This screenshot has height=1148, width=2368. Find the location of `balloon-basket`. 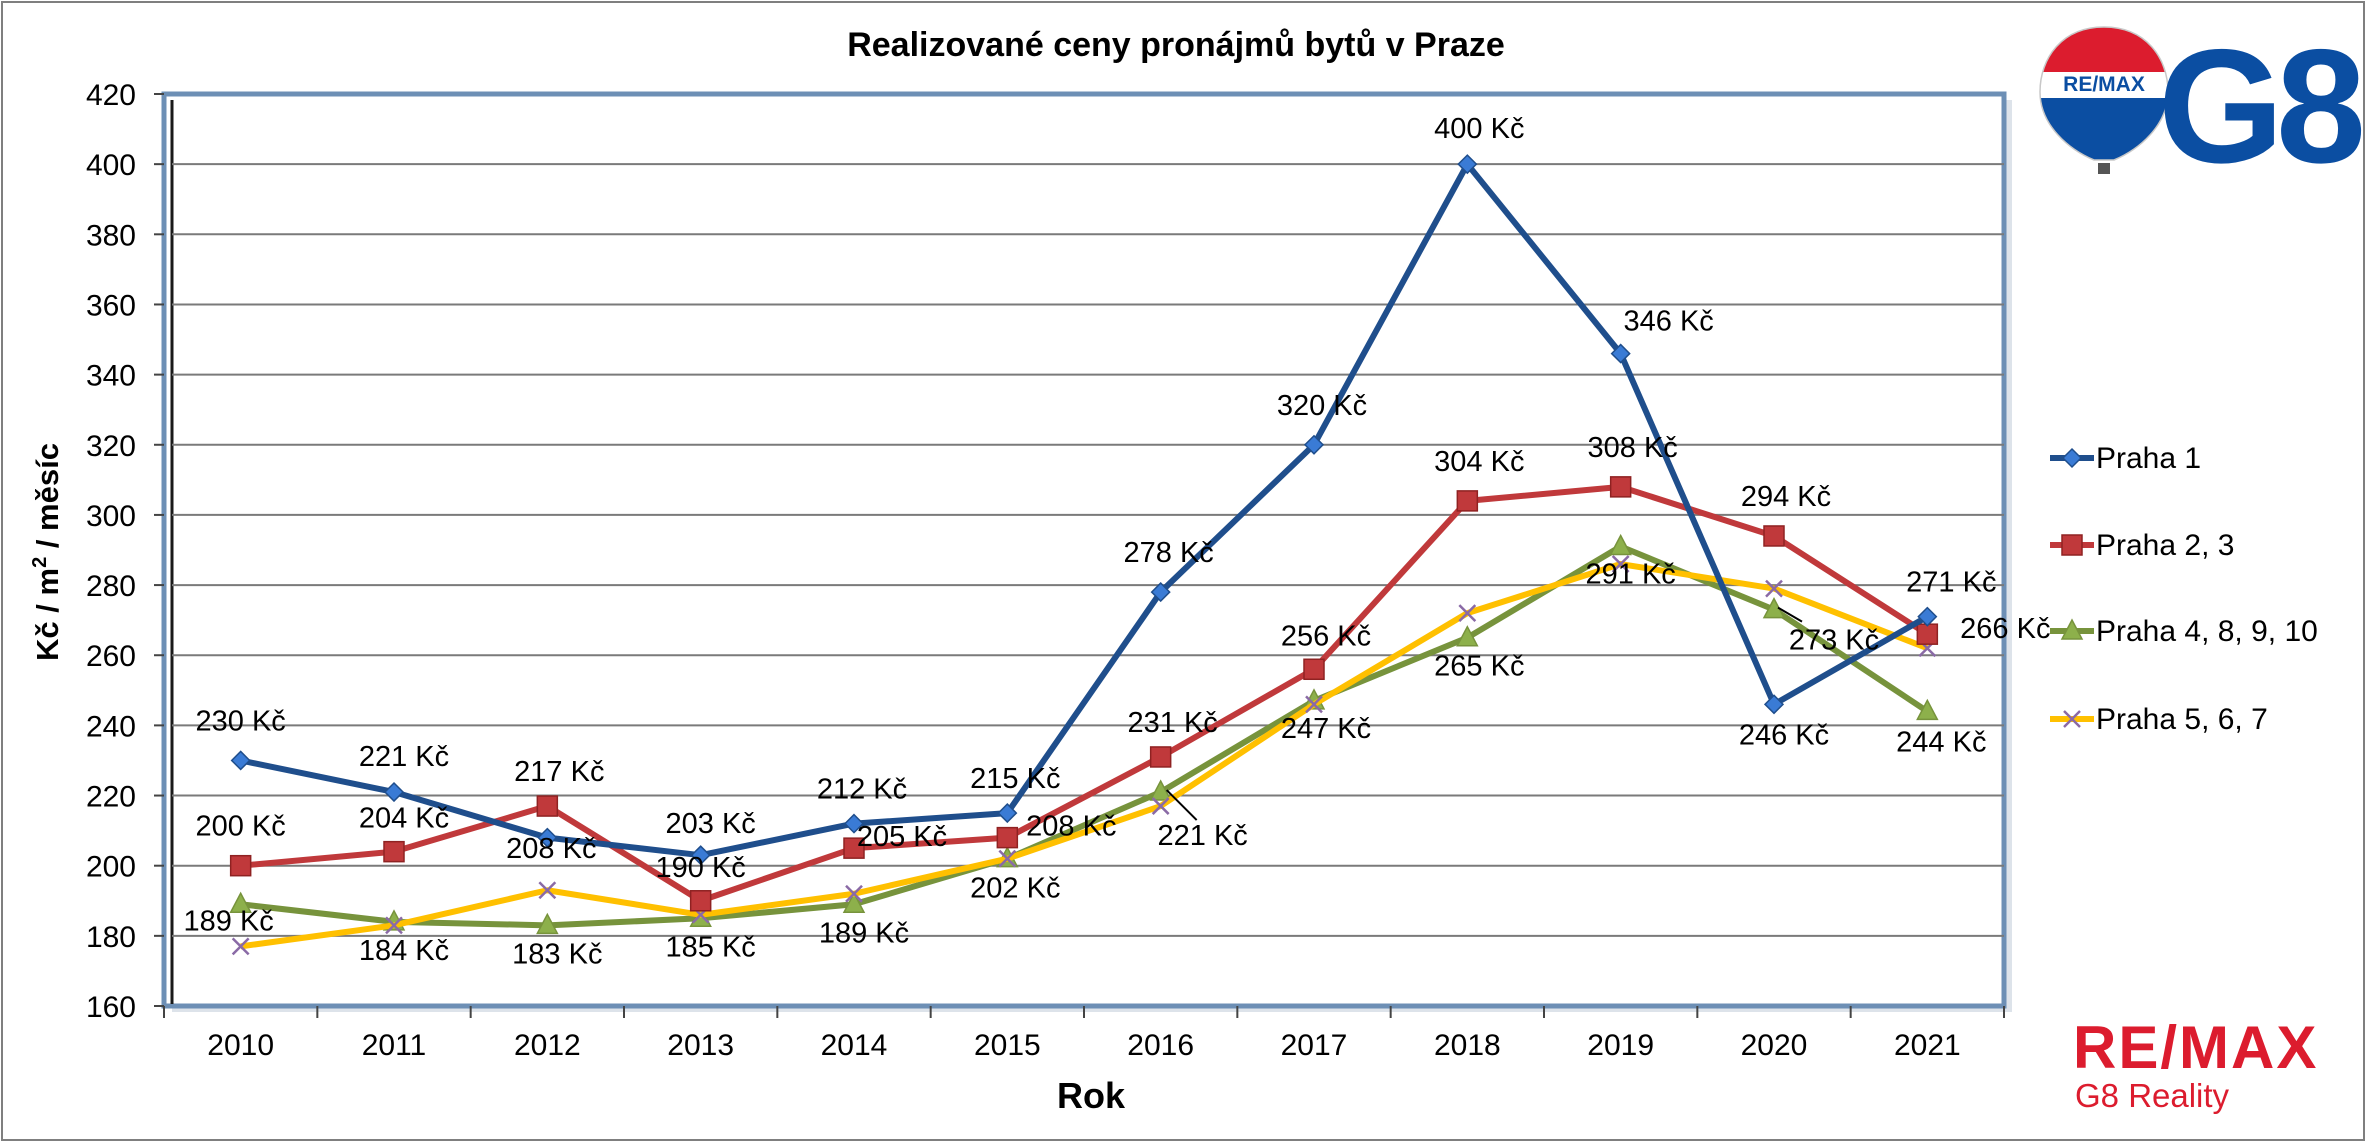

balloon-basket is located at coordinates (2104, 168).